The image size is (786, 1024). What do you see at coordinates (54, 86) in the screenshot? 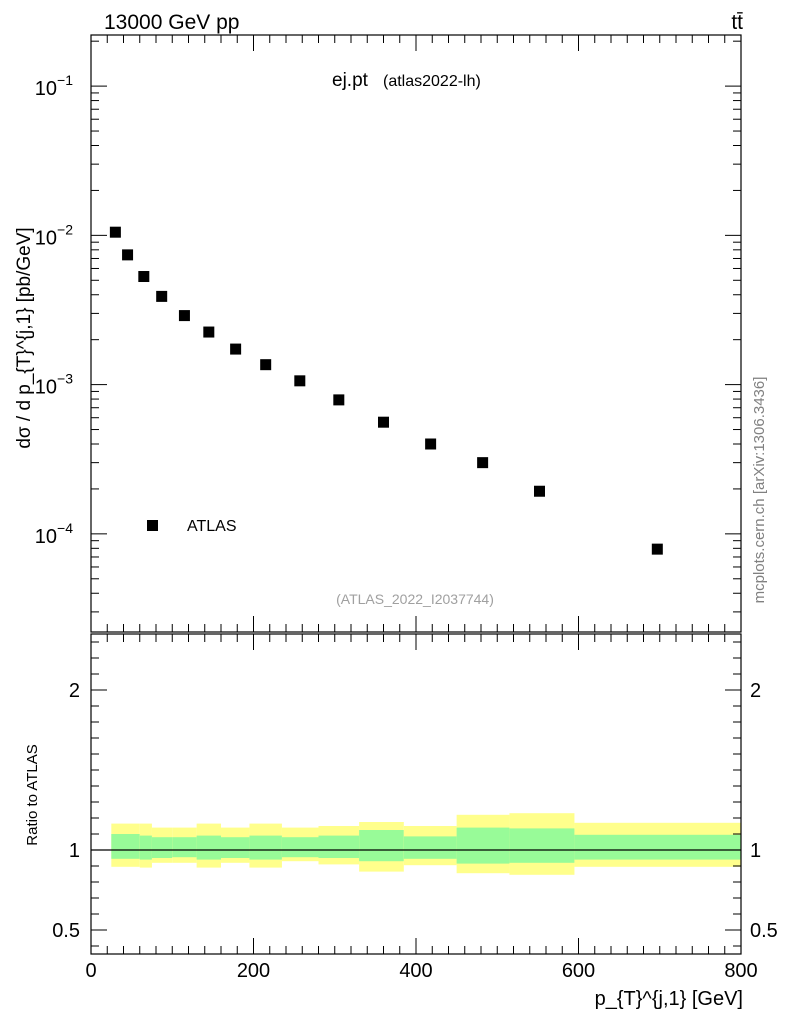
I see `y-tick-label: 10⁻¹` at bounding box center [54, 86].